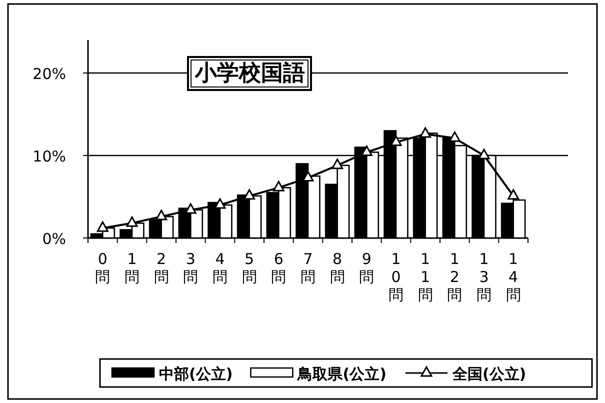 The height and width of the screenshot is (403, 605). What do you see at coordinates (488, 374) in the screenshot?
I see `legend-label: 全国(公立)` at bounding box center [488, 374].